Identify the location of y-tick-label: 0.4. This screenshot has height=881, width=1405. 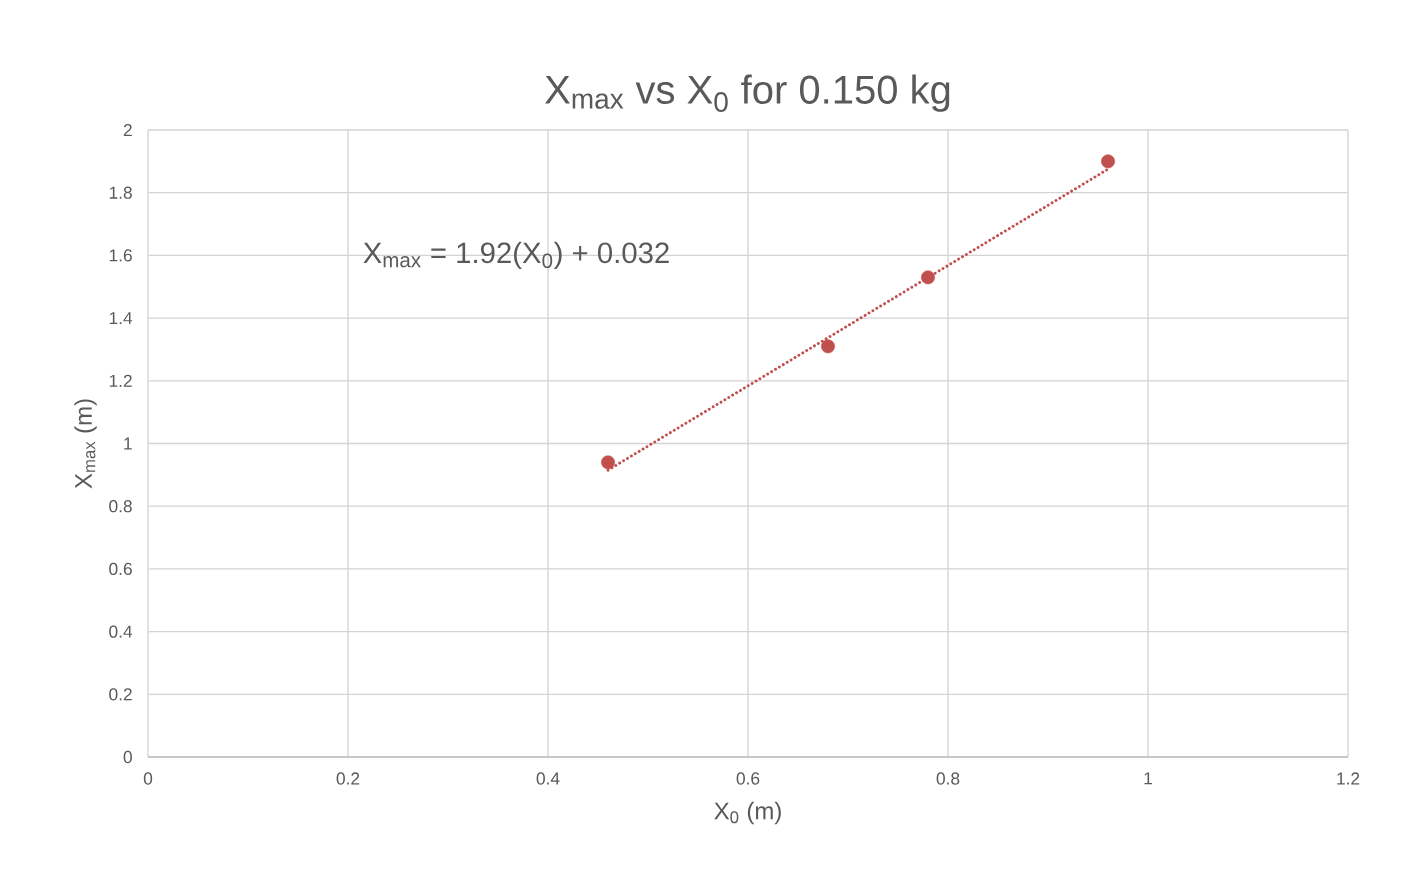
(121, 631).